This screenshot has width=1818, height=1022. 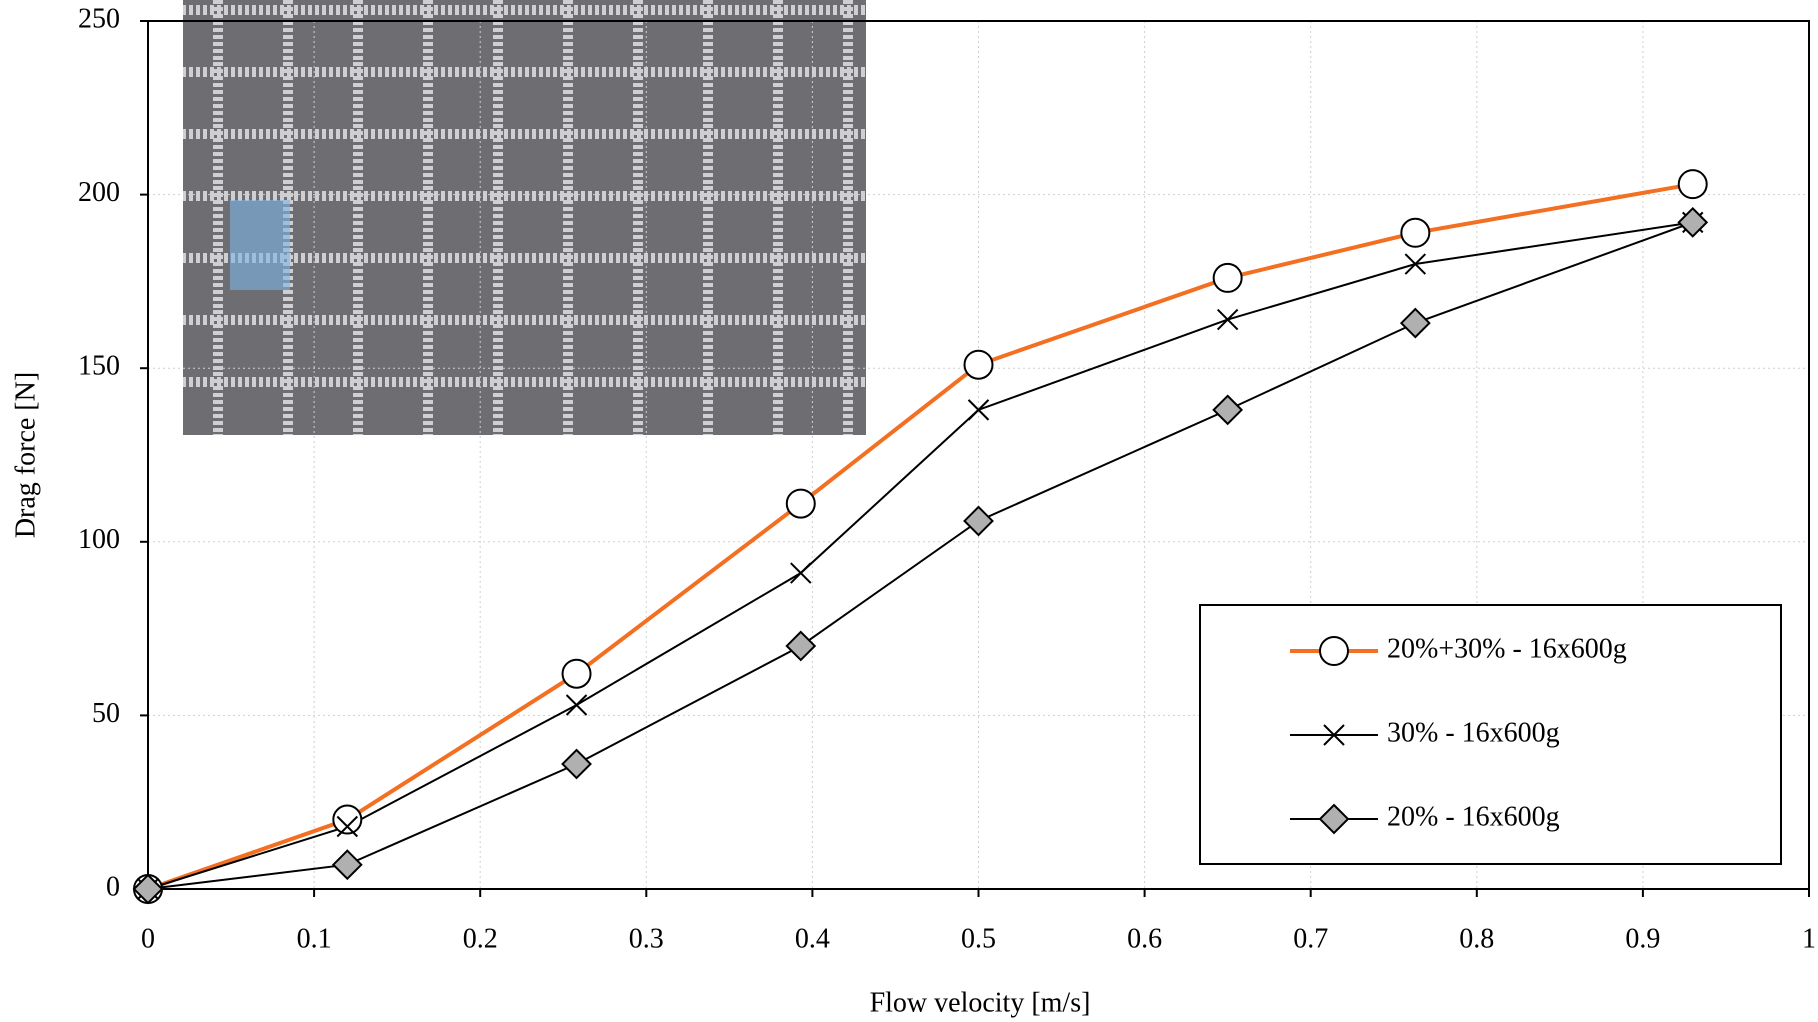 I want to click on x-tick-label: 0, so click(x=148, y=938).